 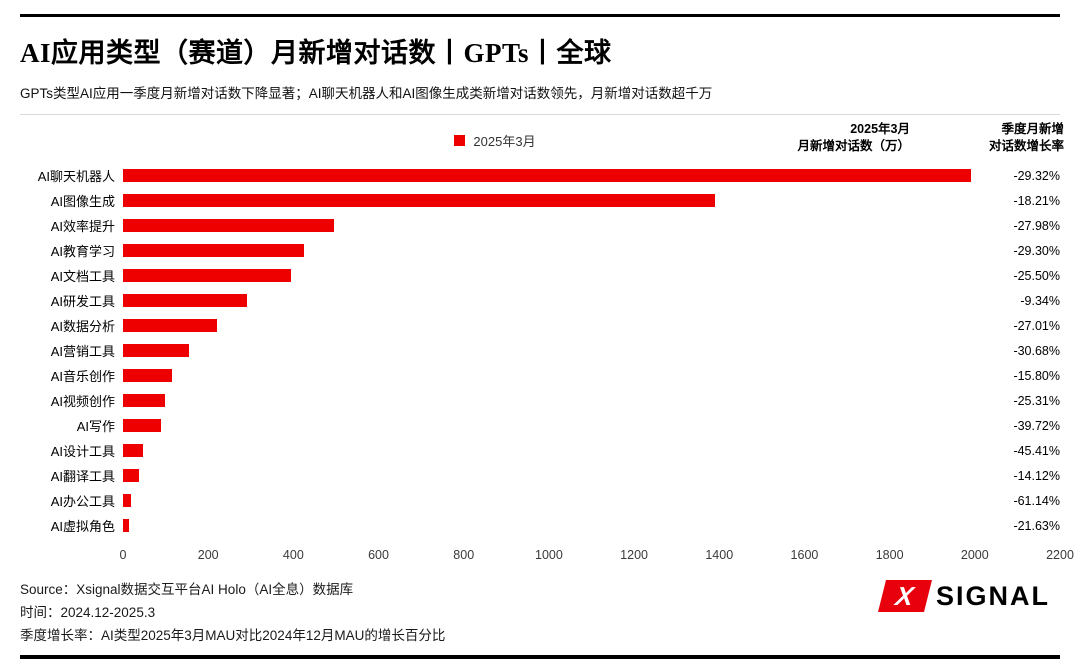 I want to click on xsignal-logo: X SIGNAL, so click(x=963, y=596).